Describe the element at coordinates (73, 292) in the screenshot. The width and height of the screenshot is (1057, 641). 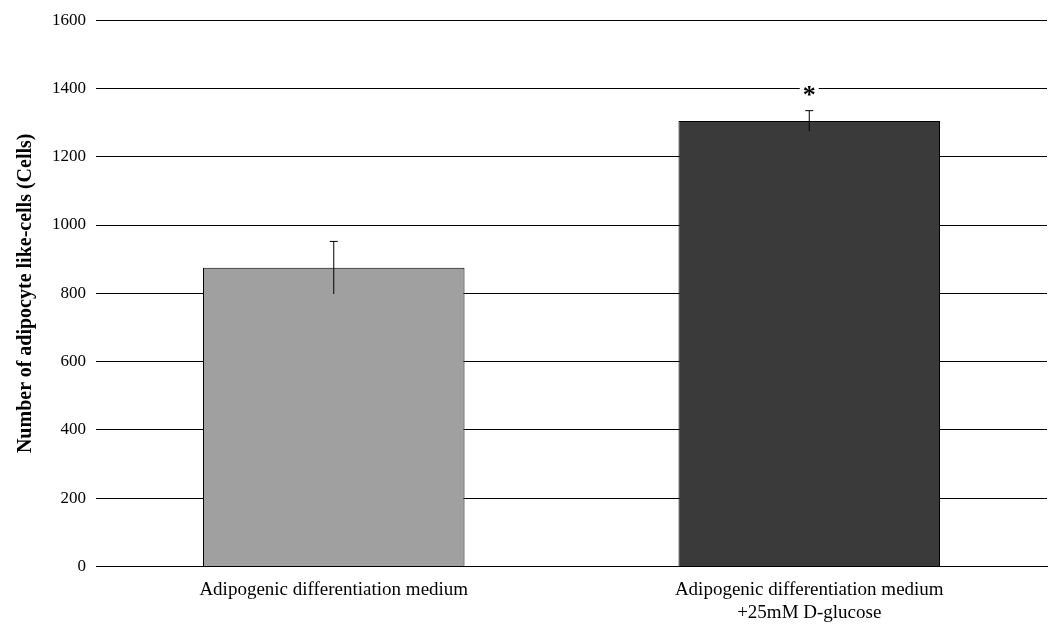
I see `y-tick-label: 800` at that location.